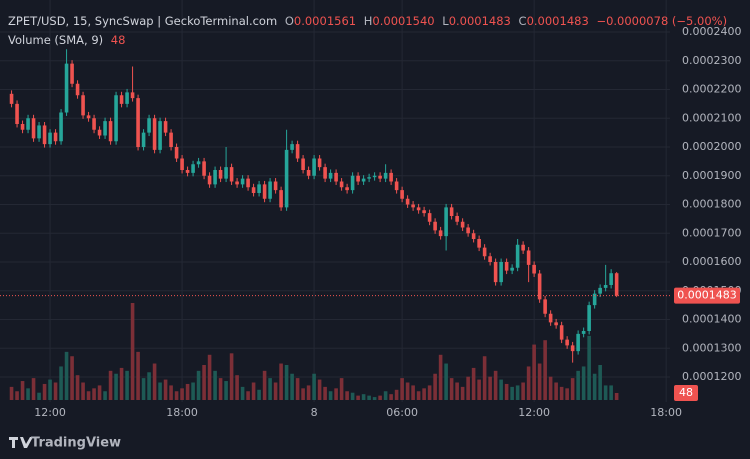 The height and width of the screenshot is (459, 750). Describe the element at coordinates (712, 89) in the screenshot. I see `y-tick-label: 0.0002200` at that location.